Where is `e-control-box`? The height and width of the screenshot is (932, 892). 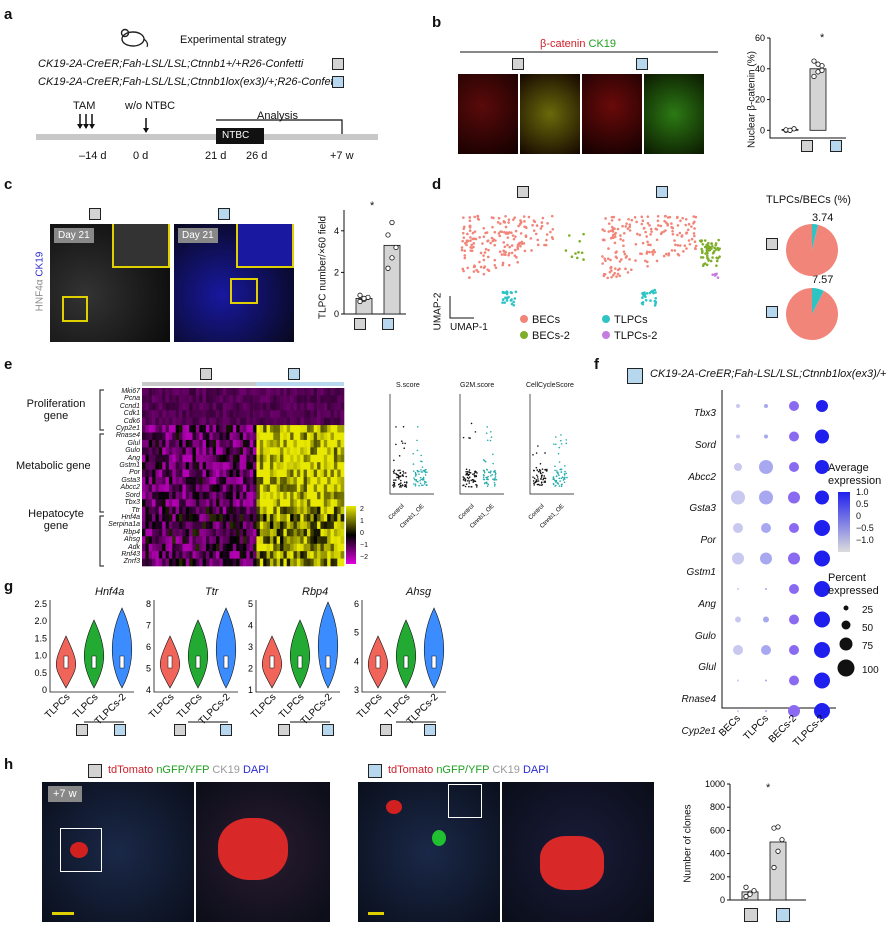
e-control-box is located at coordinates (206, 374).